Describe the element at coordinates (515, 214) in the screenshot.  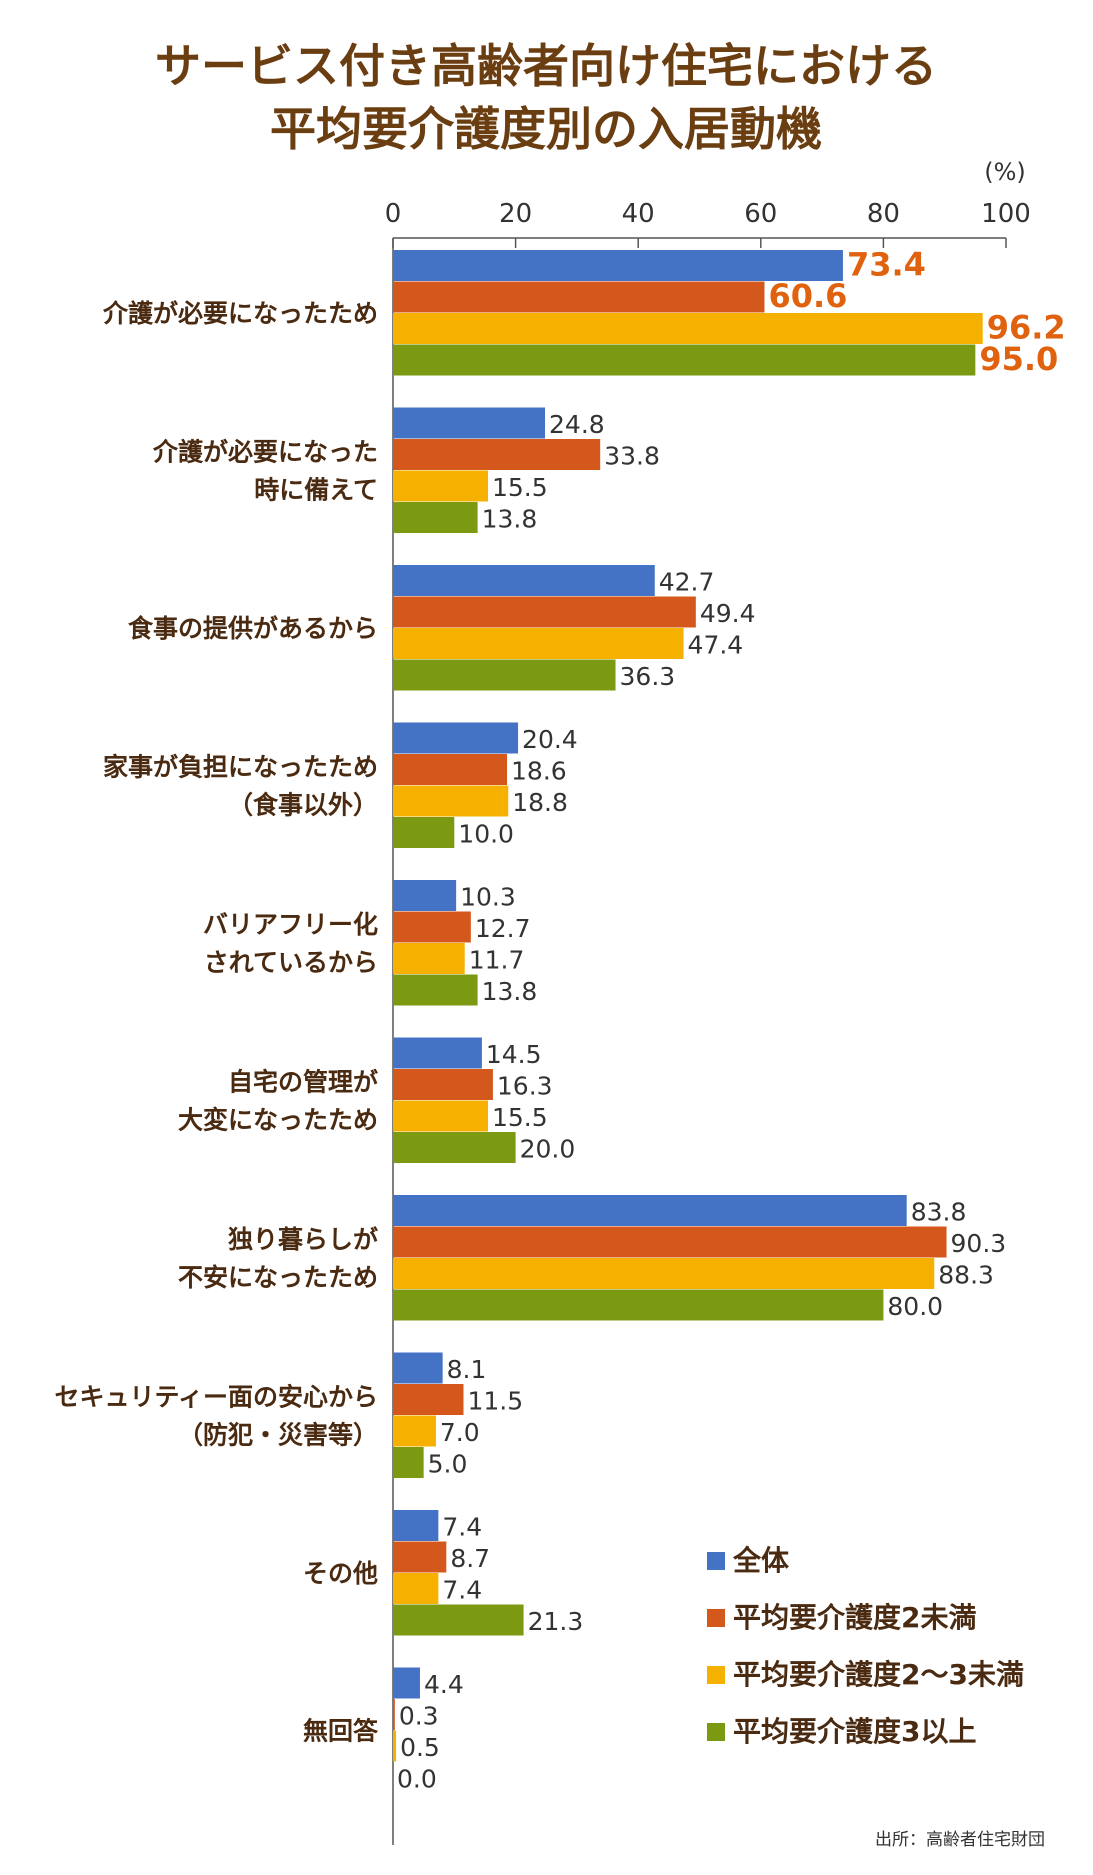
I see `x-tick-label: 20` at that location.